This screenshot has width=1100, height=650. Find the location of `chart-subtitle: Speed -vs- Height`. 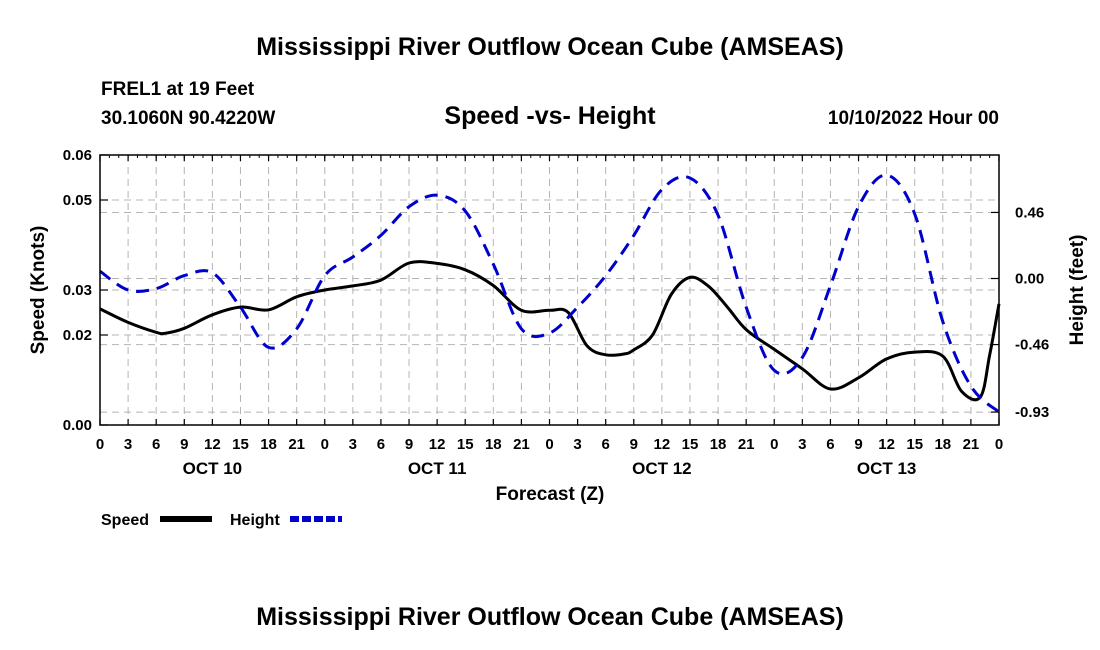

chart-subtitle: Speed -vs- Height is located at coordinates (550, 116).